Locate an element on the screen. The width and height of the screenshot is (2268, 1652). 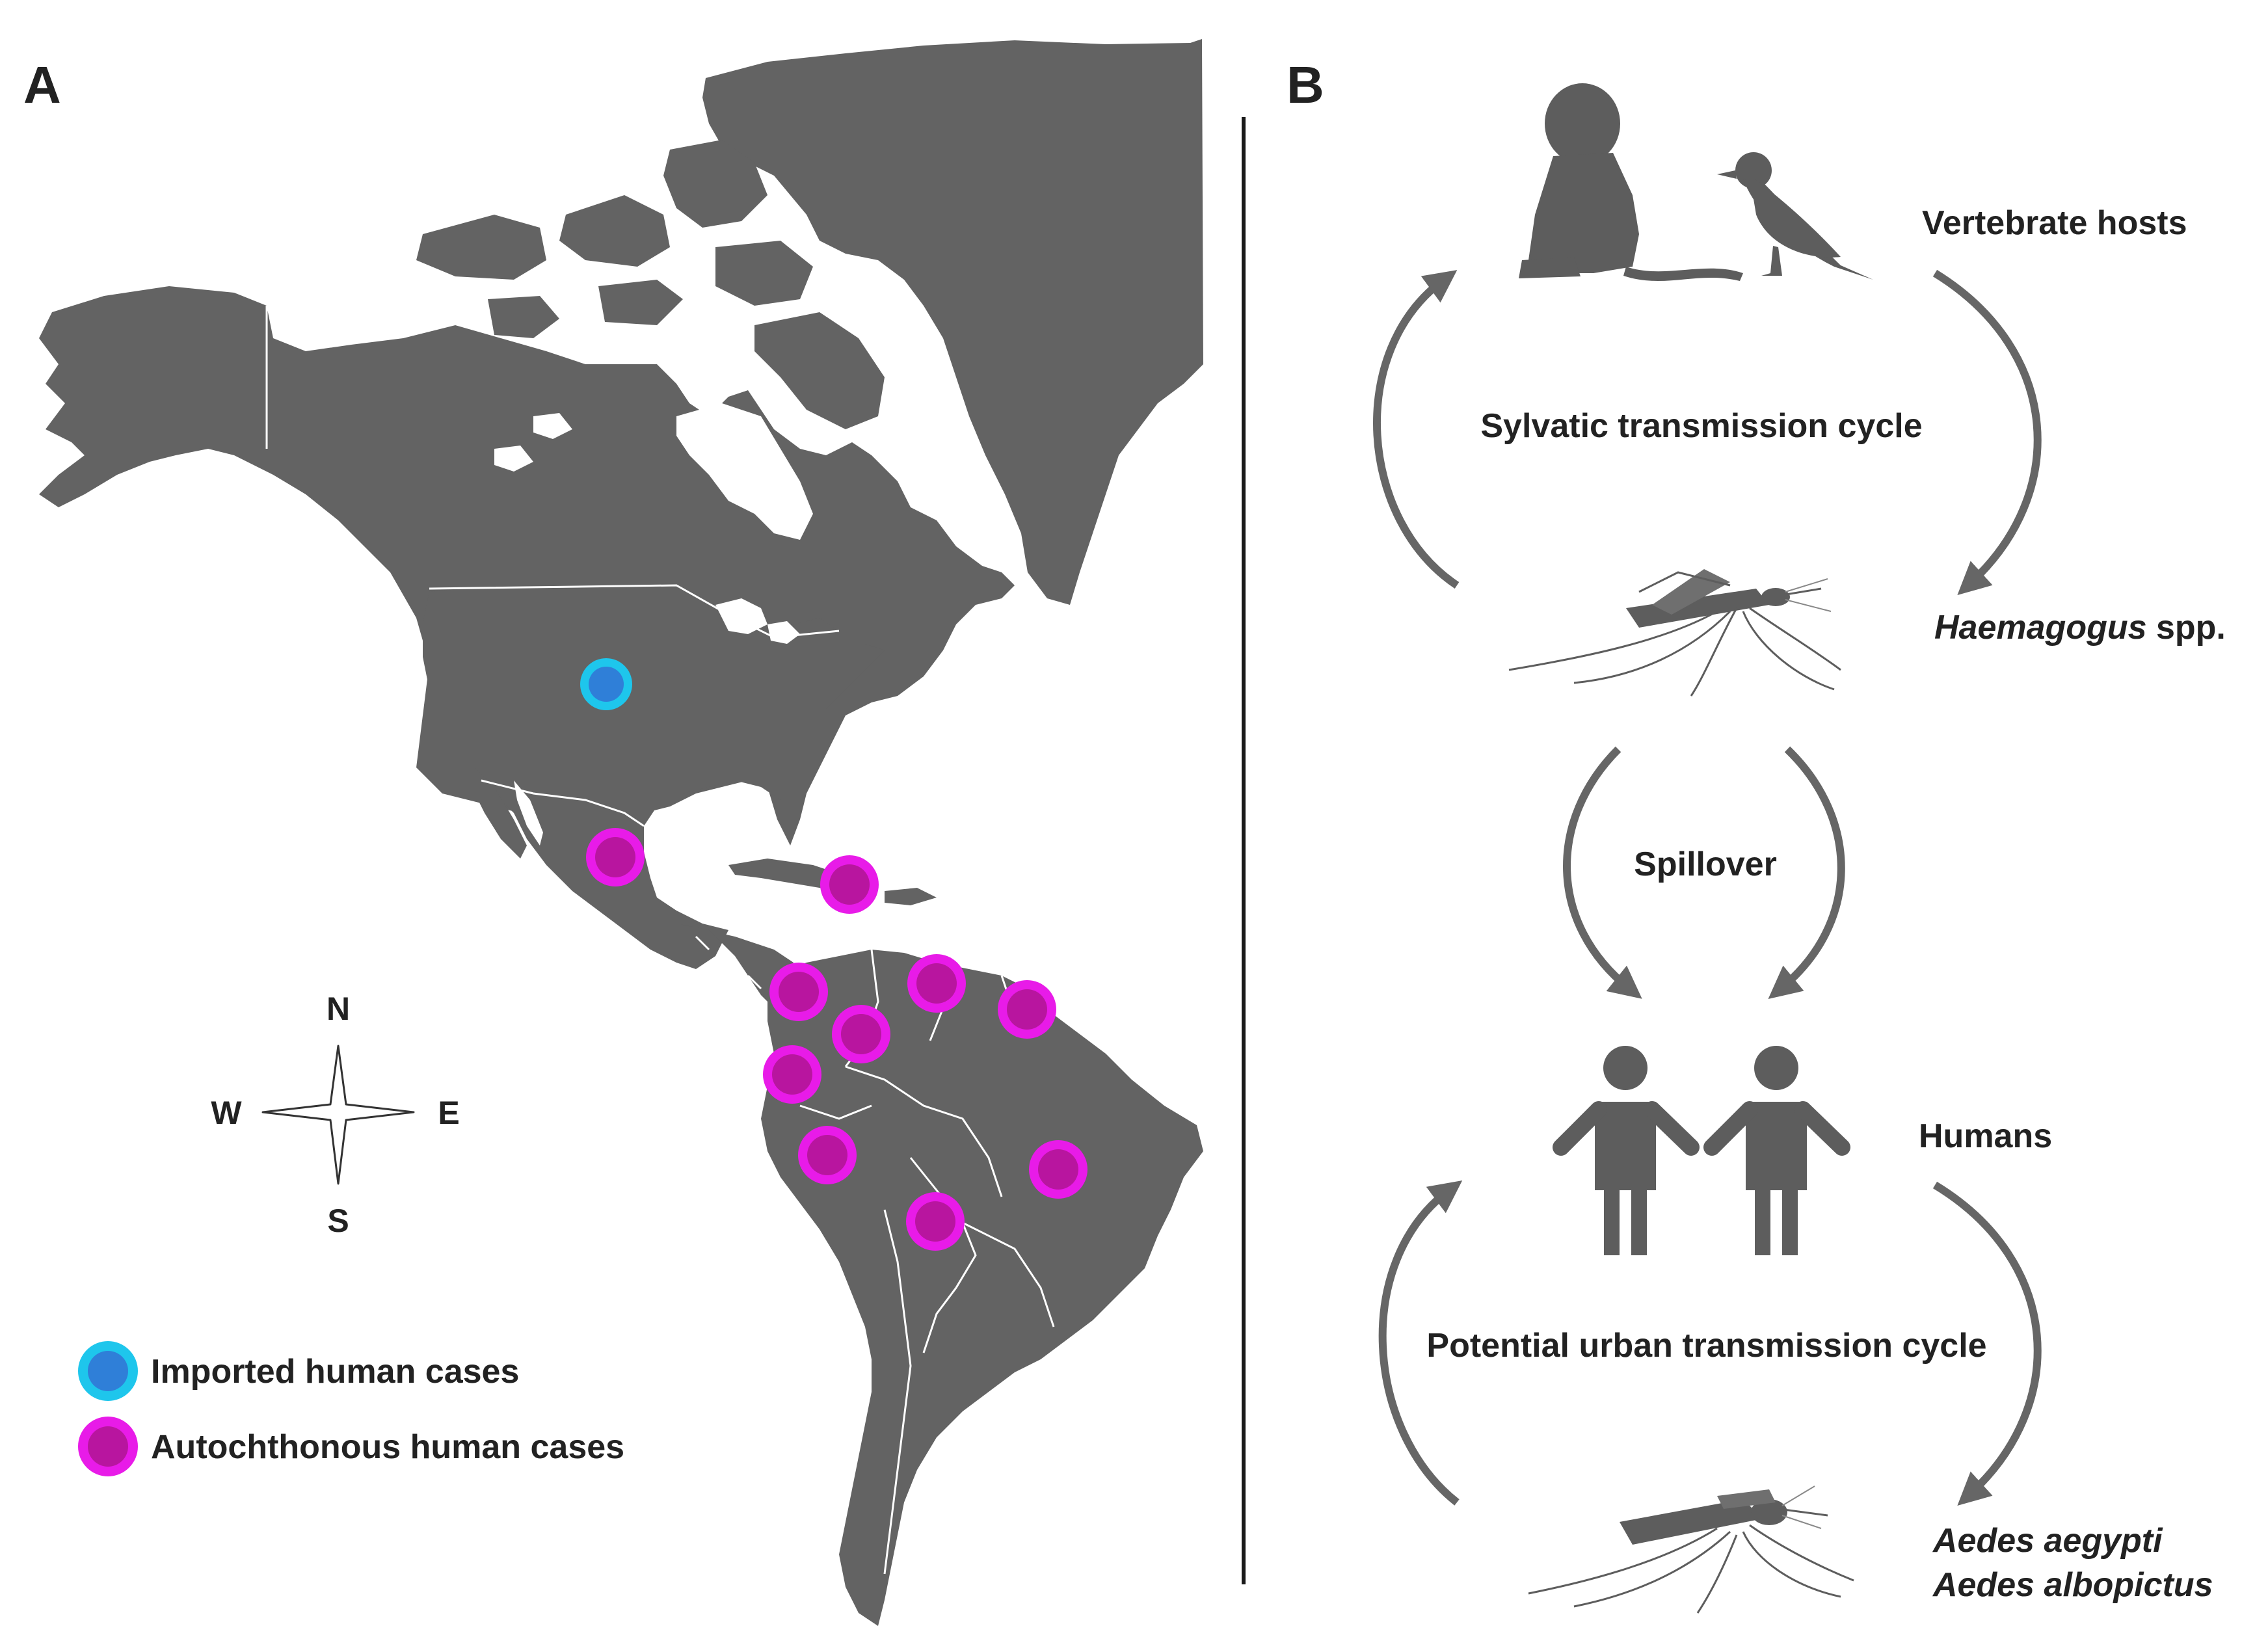
imported-case-marker is located at coordinates (606, 684).